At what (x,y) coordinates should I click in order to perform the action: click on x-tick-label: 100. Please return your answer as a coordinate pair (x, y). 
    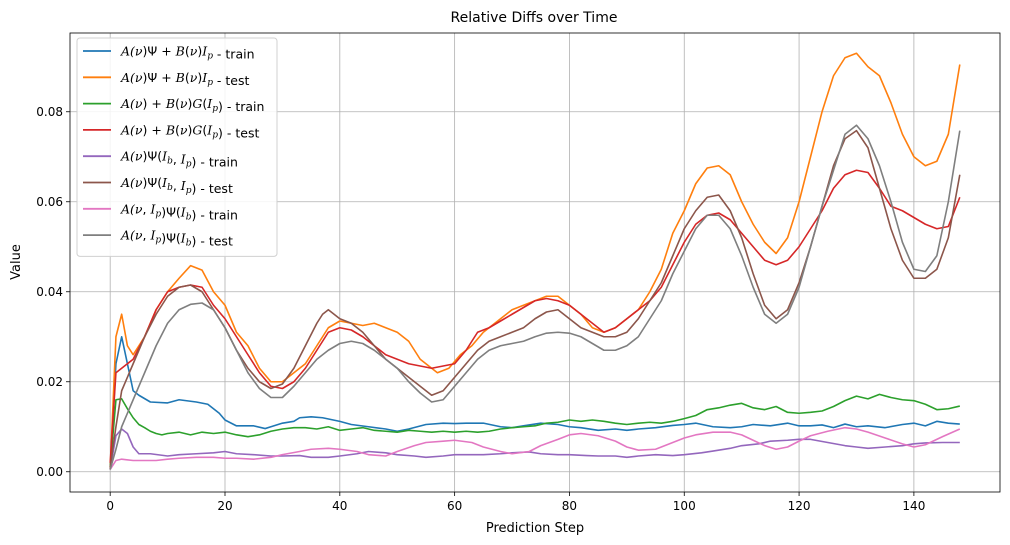
    Looking at the image, I should click on (684, 506).